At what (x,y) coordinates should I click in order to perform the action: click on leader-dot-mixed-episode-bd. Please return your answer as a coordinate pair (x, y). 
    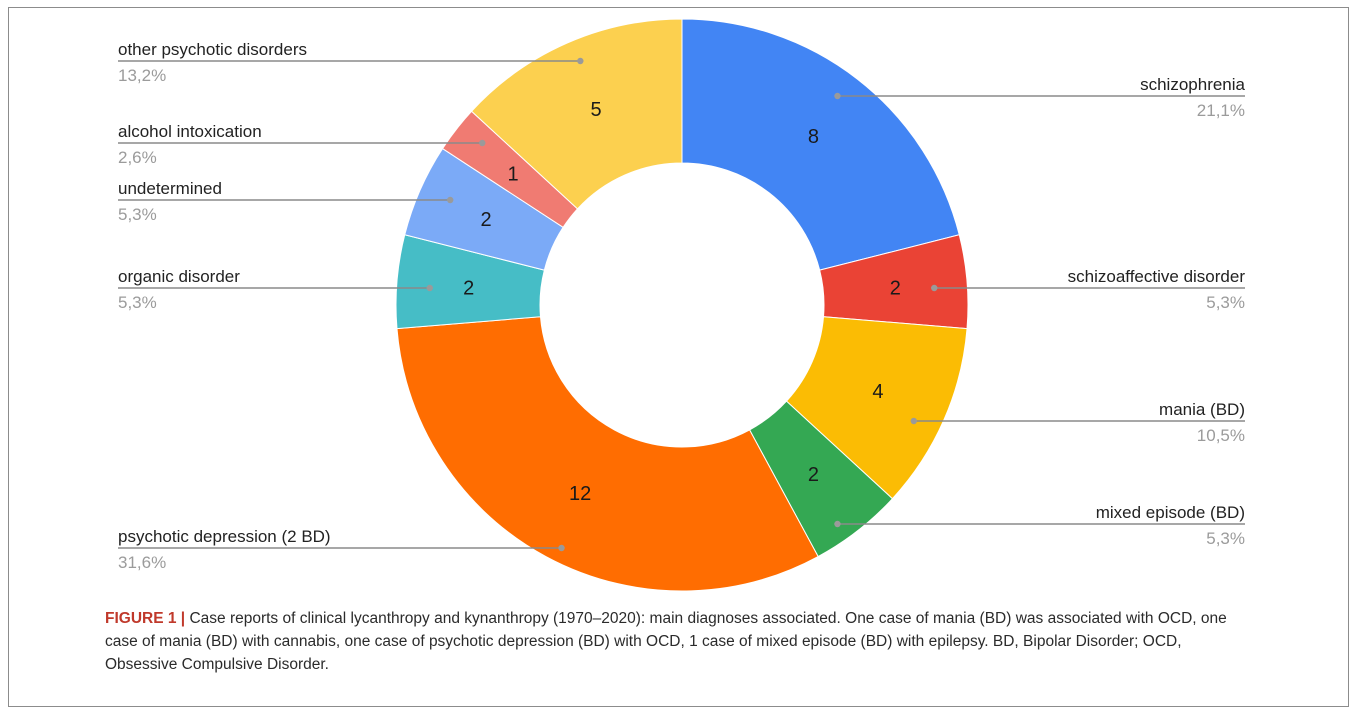
    Looking at the image, I should click on (837, 524).